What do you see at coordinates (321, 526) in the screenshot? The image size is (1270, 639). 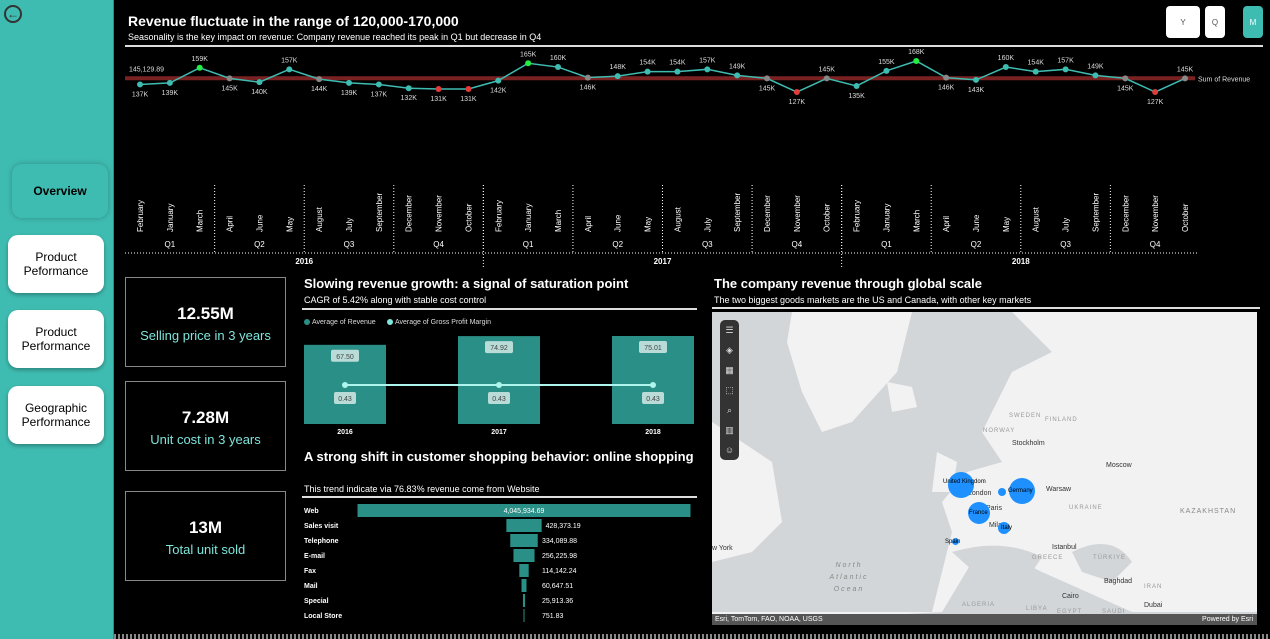 I see `category-label: Sales visit` at bounding box center [321, 526].